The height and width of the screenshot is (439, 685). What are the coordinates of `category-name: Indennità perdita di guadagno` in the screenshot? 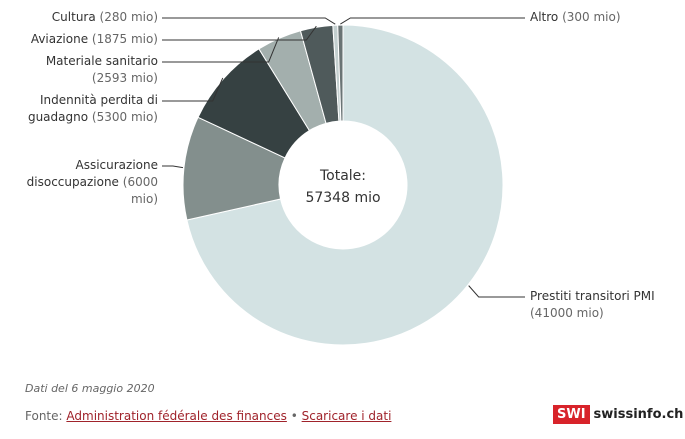 It's located at (92, 108).